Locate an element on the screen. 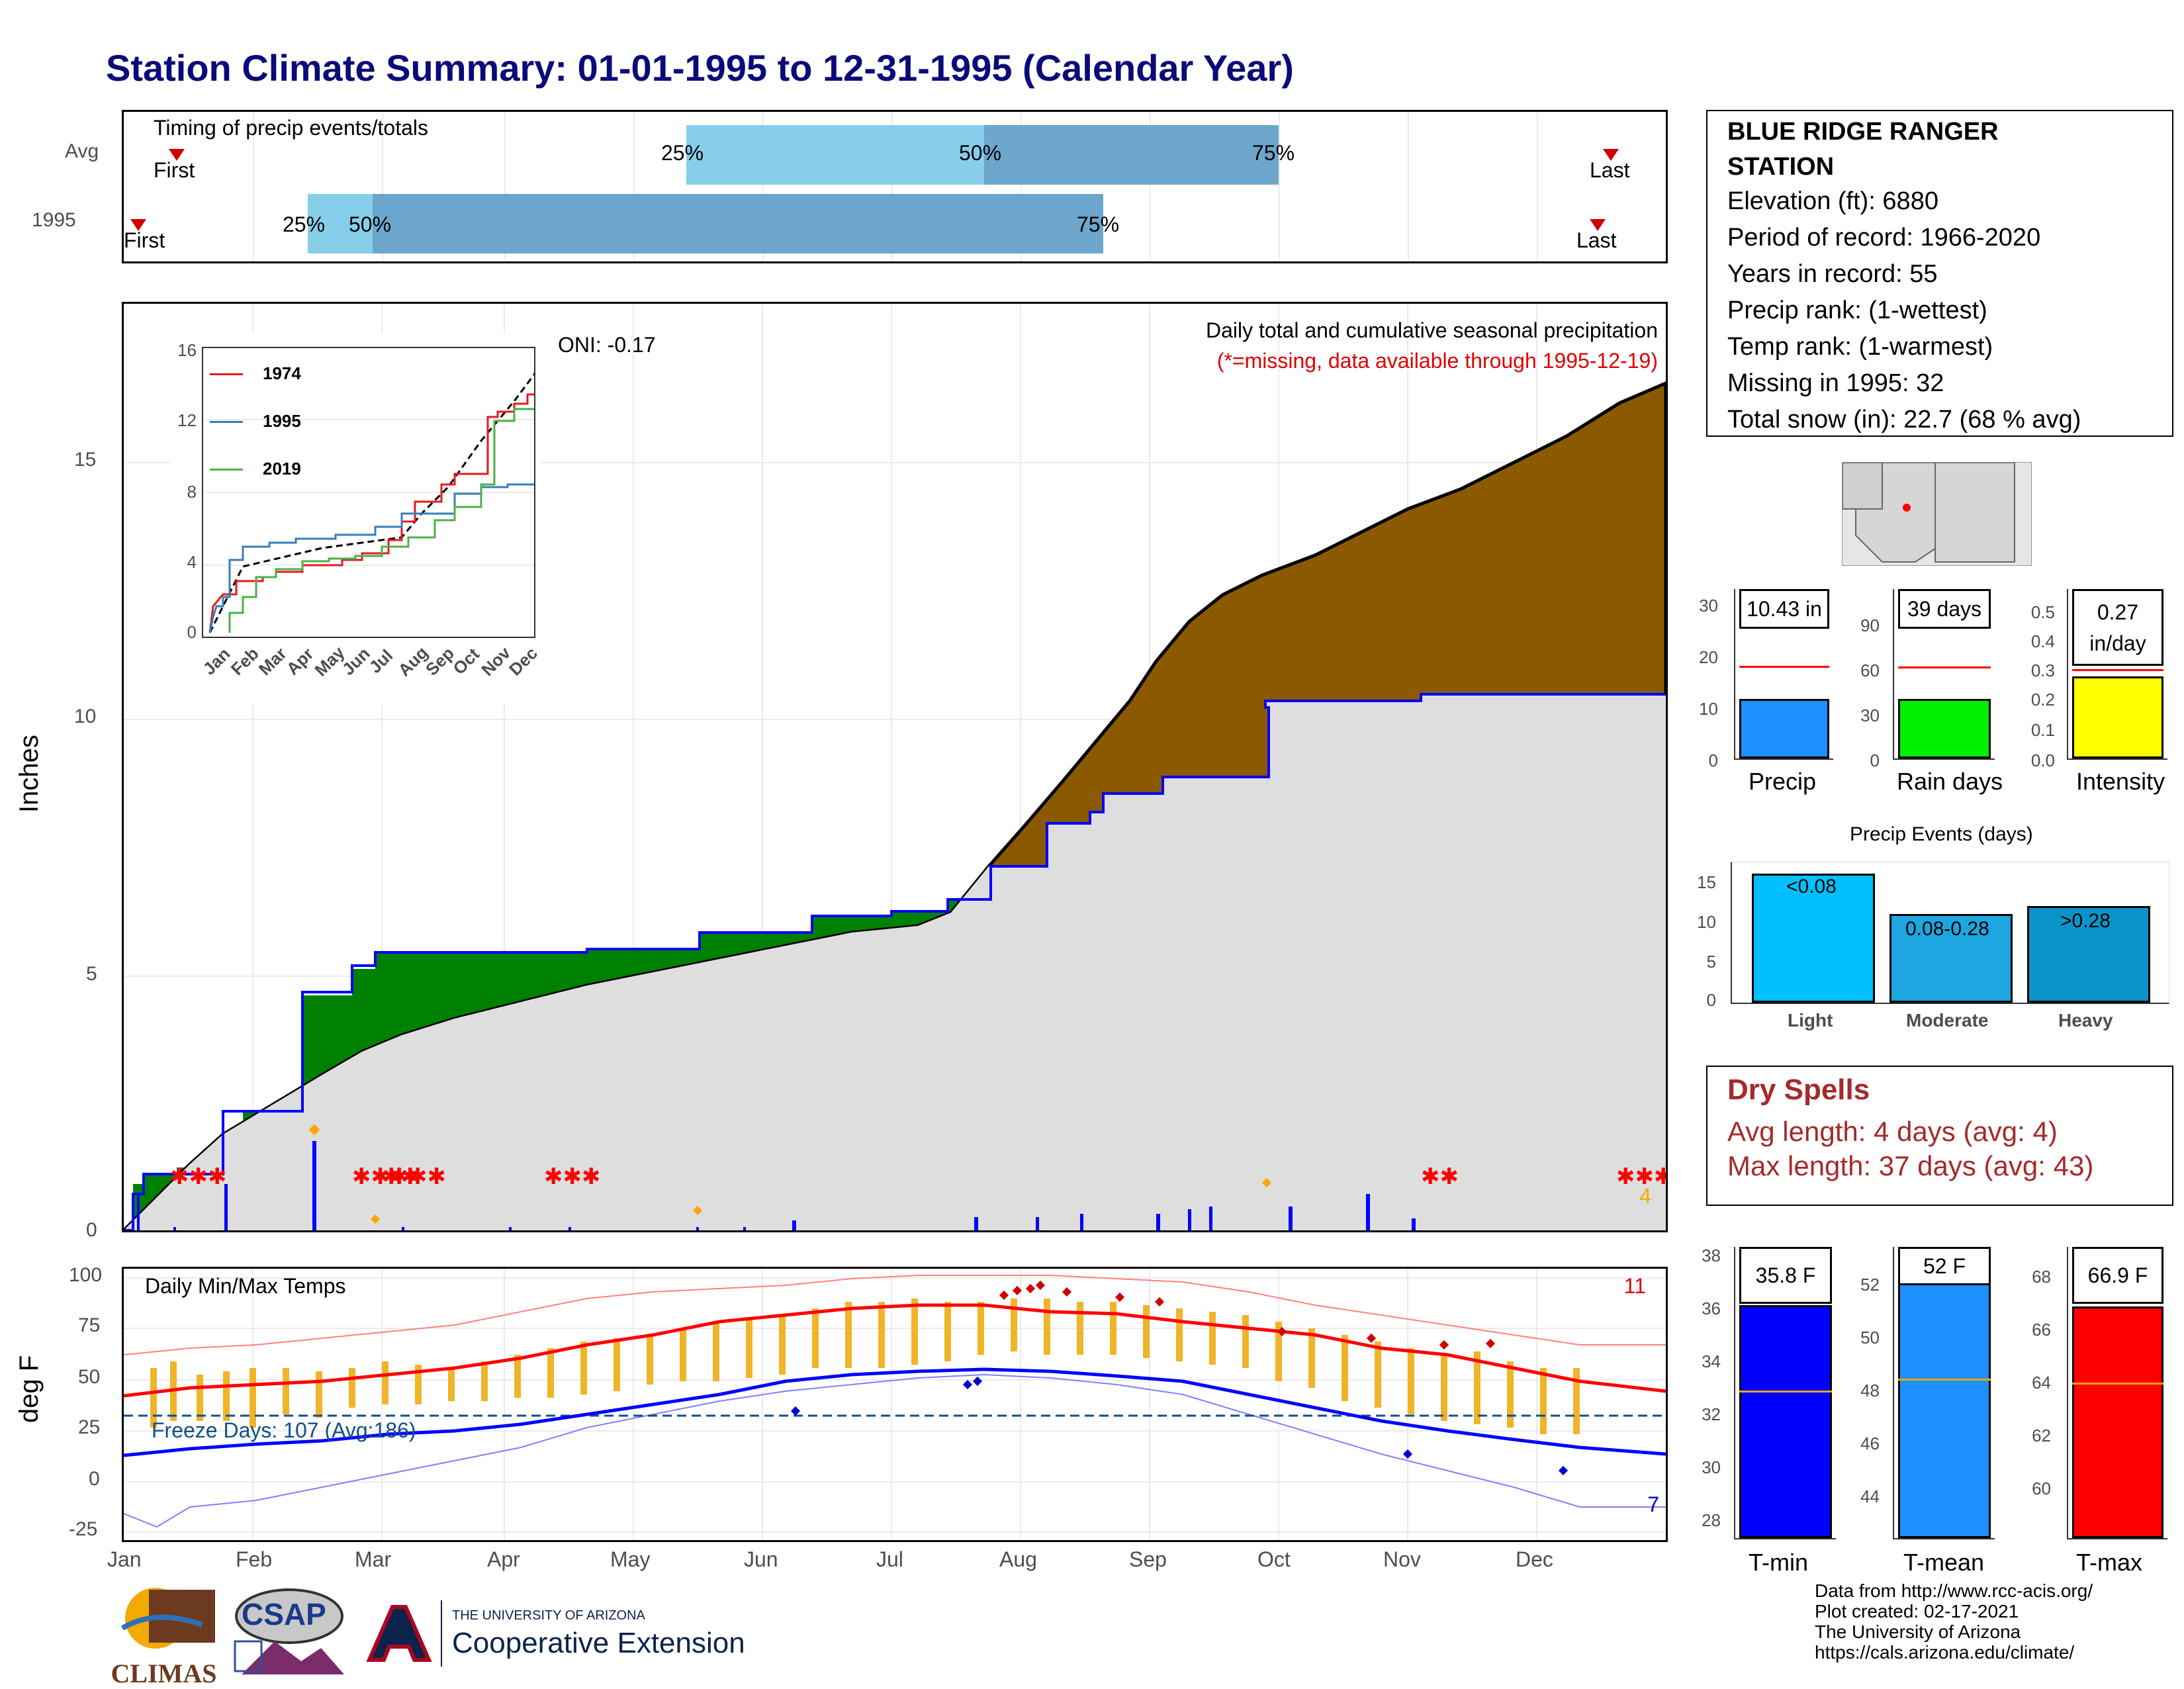 This screenshot has height=1689, width=2184. inset-plot-area: 1974 1995 2019 is located at coordinates (368, 492).